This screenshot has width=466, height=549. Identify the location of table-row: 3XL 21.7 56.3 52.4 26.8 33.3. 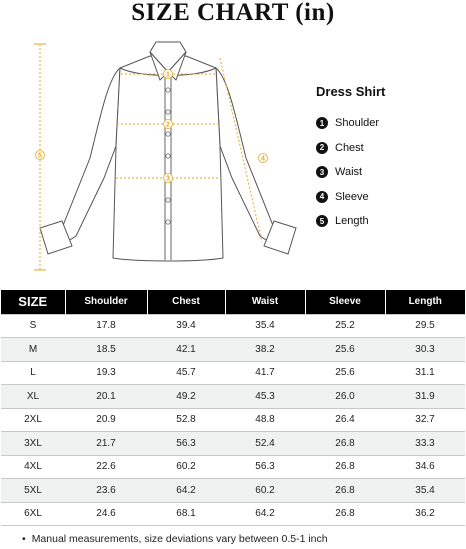
(233, 443).